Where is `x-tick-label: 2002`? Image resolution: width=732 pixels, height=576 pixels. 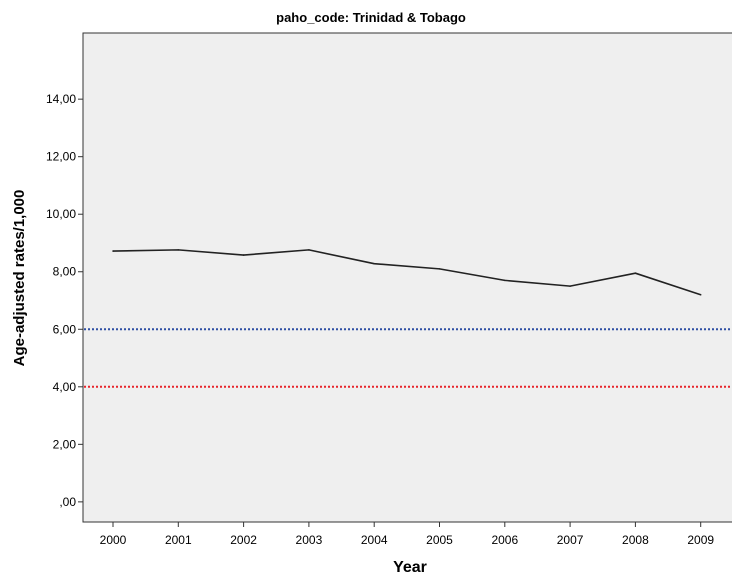 x-tick-label: 2002 is located at coordinates (243, 540).